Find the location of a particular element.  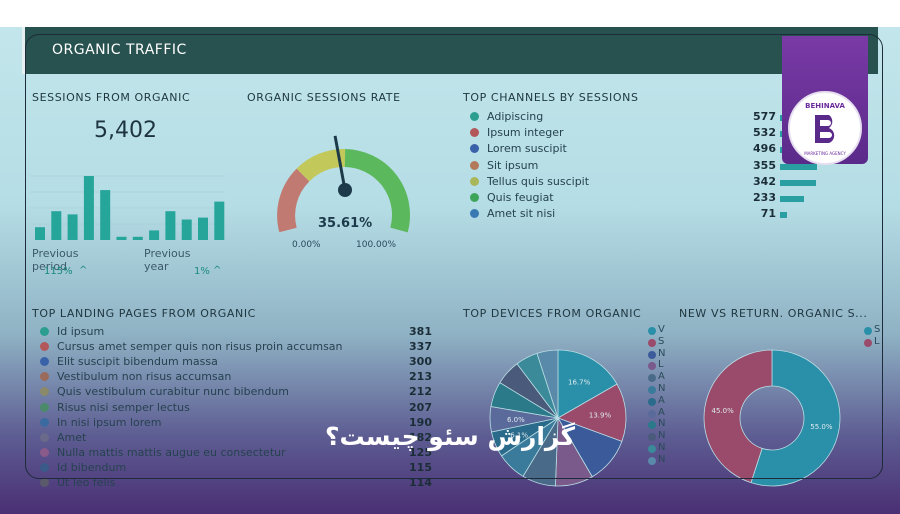

channel-value: 342 is located at coordinates (764, 181).